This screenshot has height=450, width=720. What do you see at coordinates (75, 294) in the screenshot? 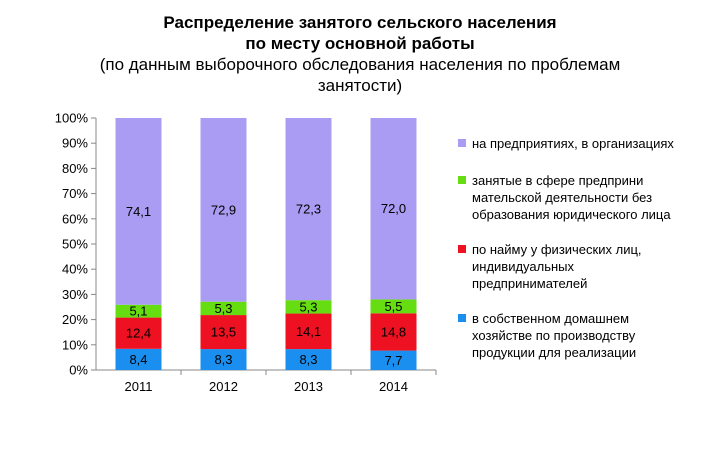
I see `y-tick-label: 30%` at bounding box center [75, 294].